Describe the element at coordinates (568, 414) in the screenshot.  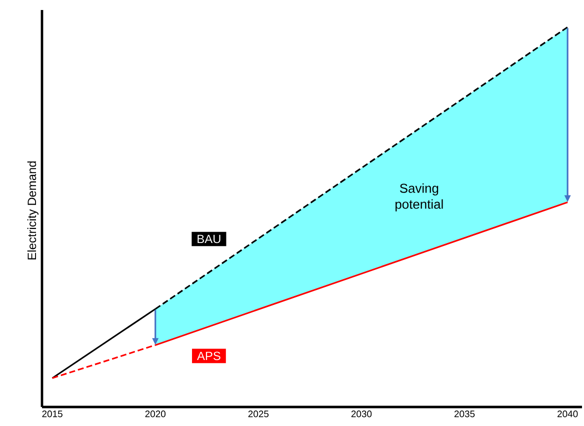
I see `x-tick-label: 2040` at that location.